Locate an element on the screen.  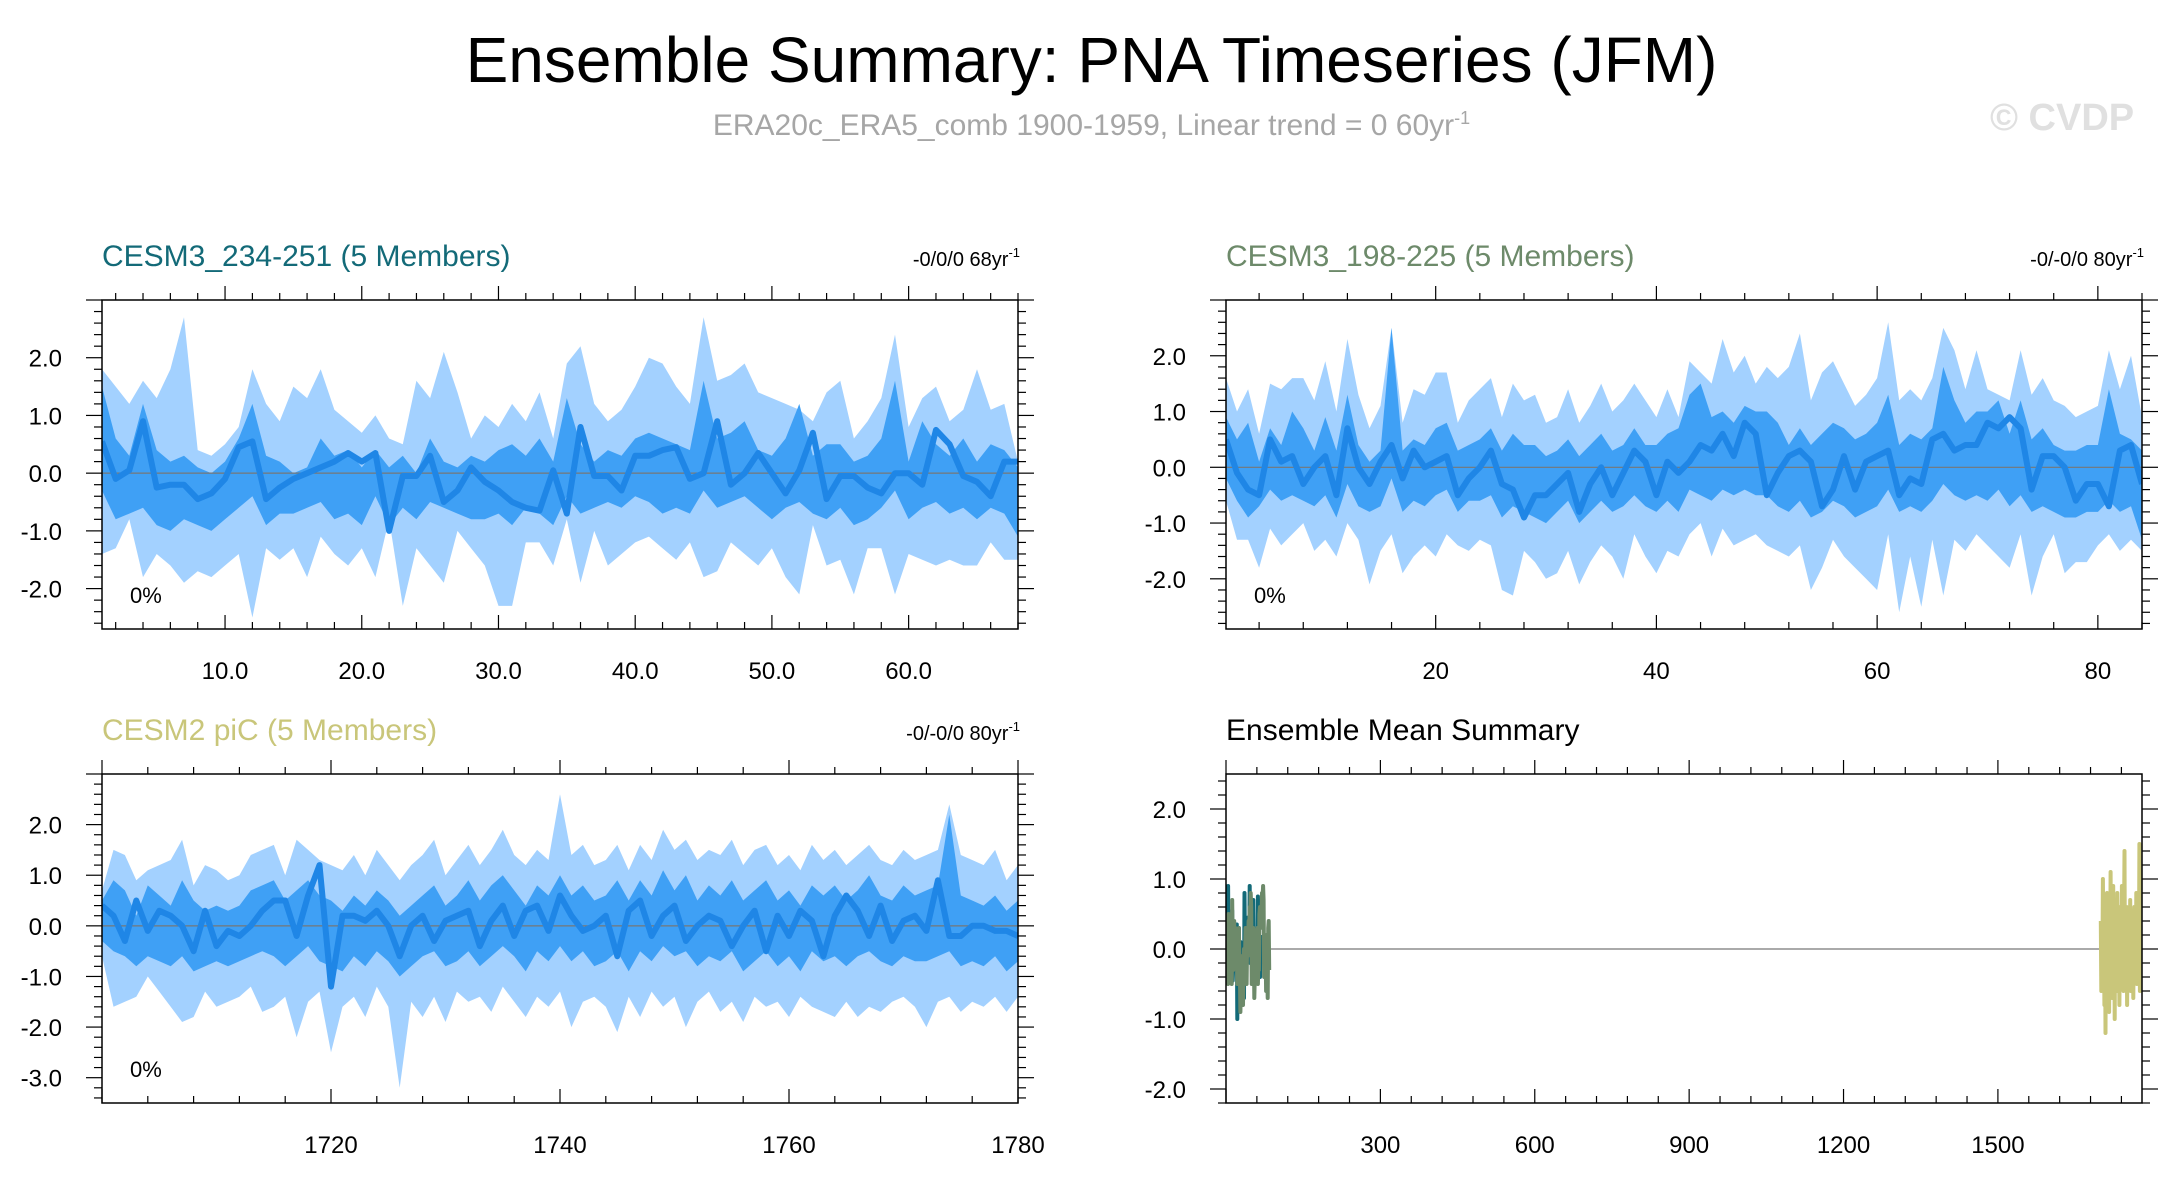
x-tick-label: 1760 is located at coordinates (788, 1145).